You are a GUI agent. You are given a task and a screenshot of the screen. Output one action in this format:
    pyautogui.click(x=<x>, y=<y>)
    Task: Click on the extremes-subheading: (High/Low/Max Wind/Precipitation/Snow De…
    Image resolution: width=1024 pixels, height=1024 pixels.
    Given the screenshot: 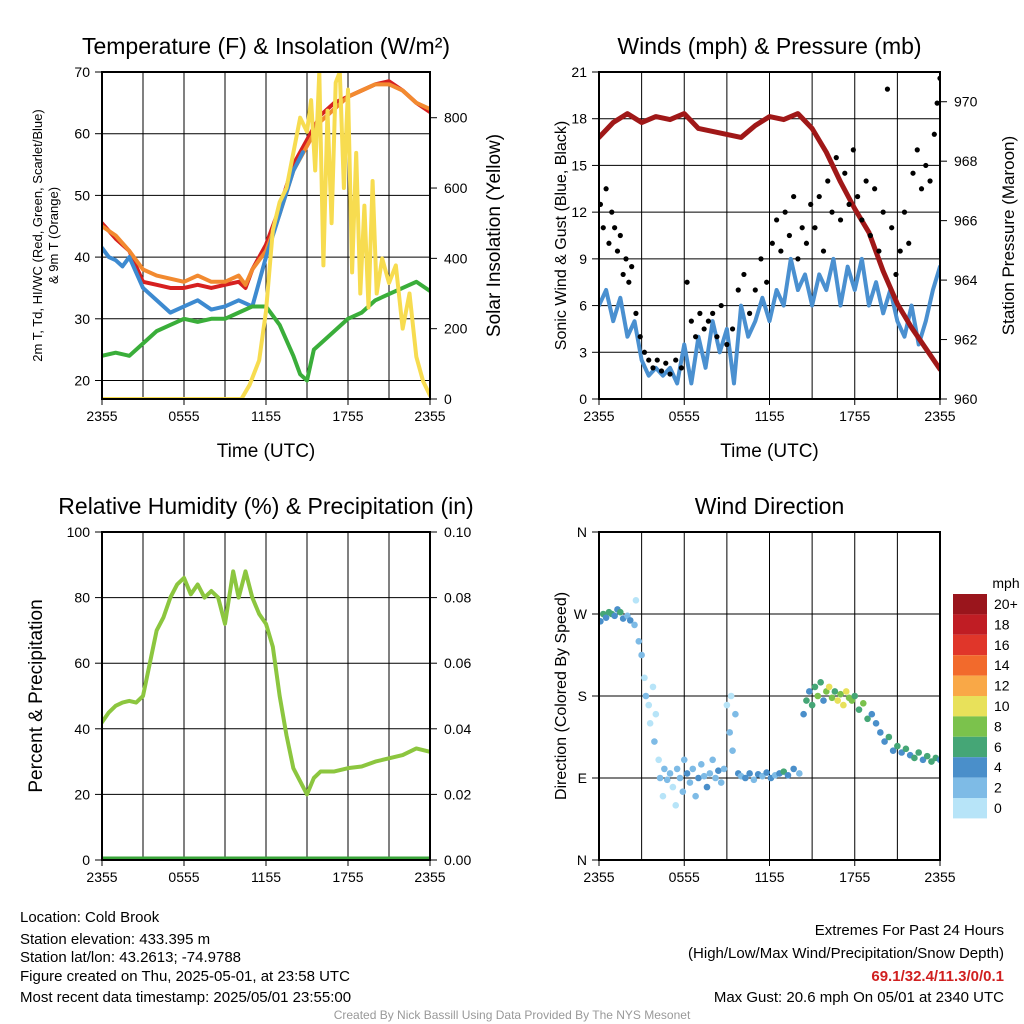 What is the action you would take?
    pyautogui.click(x=846, y=953)
    